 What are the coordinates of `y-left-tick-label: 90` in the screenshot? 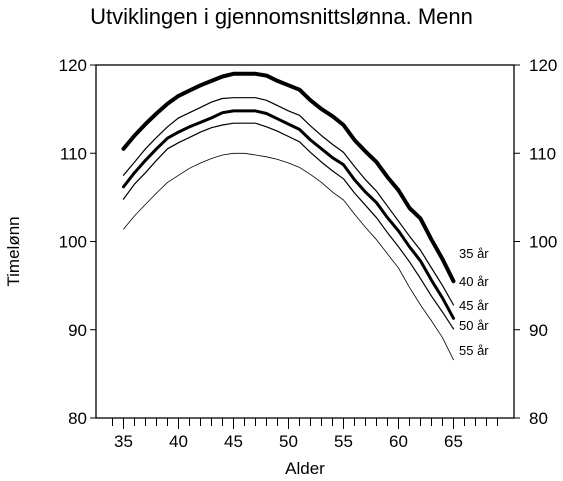 It's located at (77, 330).